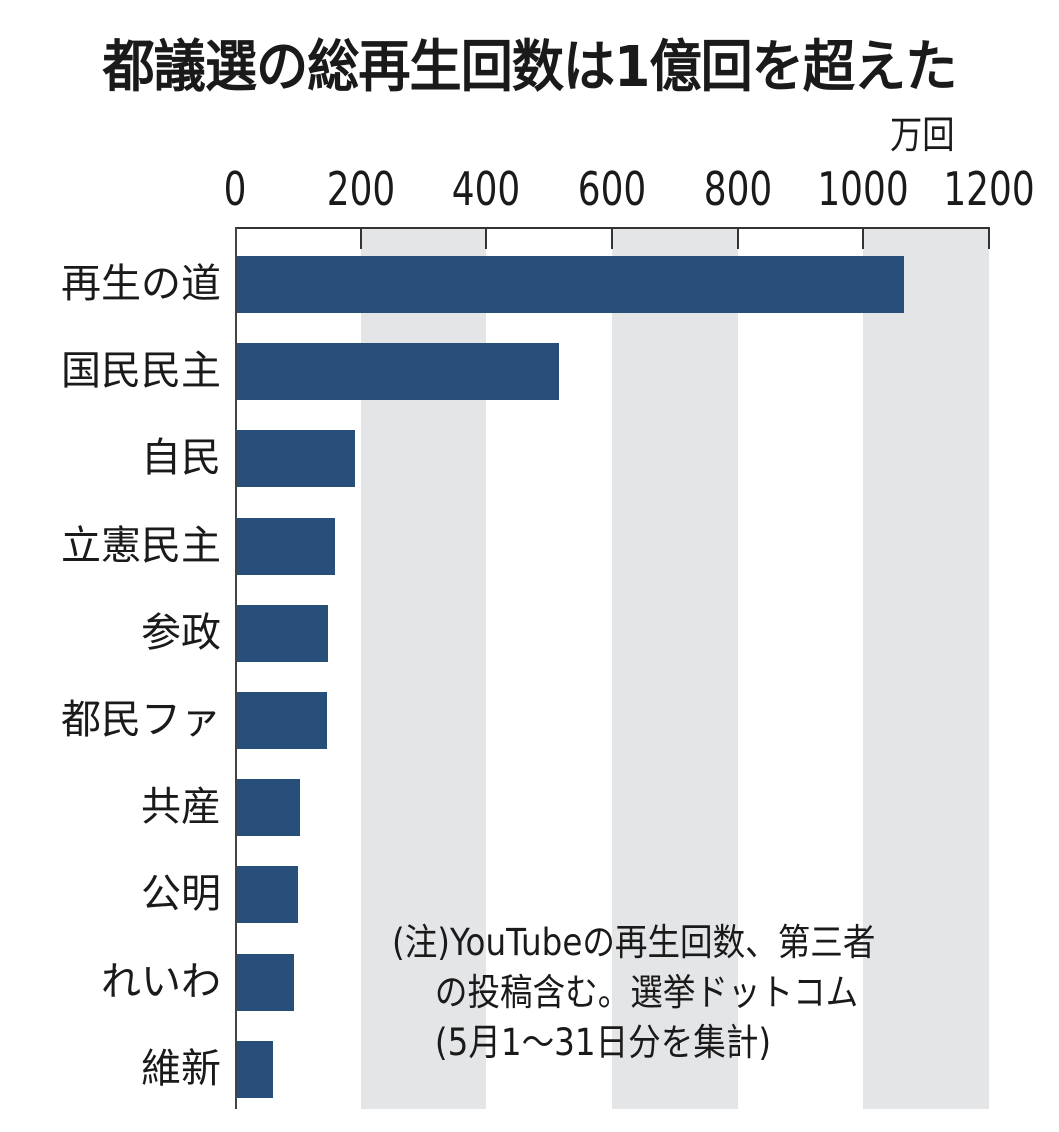 The height and width of the screenshot is (1132, 1059). What do you see at coordinates (989, 189) in the screenshot?
I see `x-tick-label: 1200` at bounding box center [989, 189].